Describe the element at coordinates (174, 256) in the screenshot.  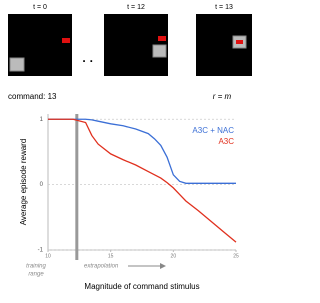
I see `x-tick-label: 20` at that location.